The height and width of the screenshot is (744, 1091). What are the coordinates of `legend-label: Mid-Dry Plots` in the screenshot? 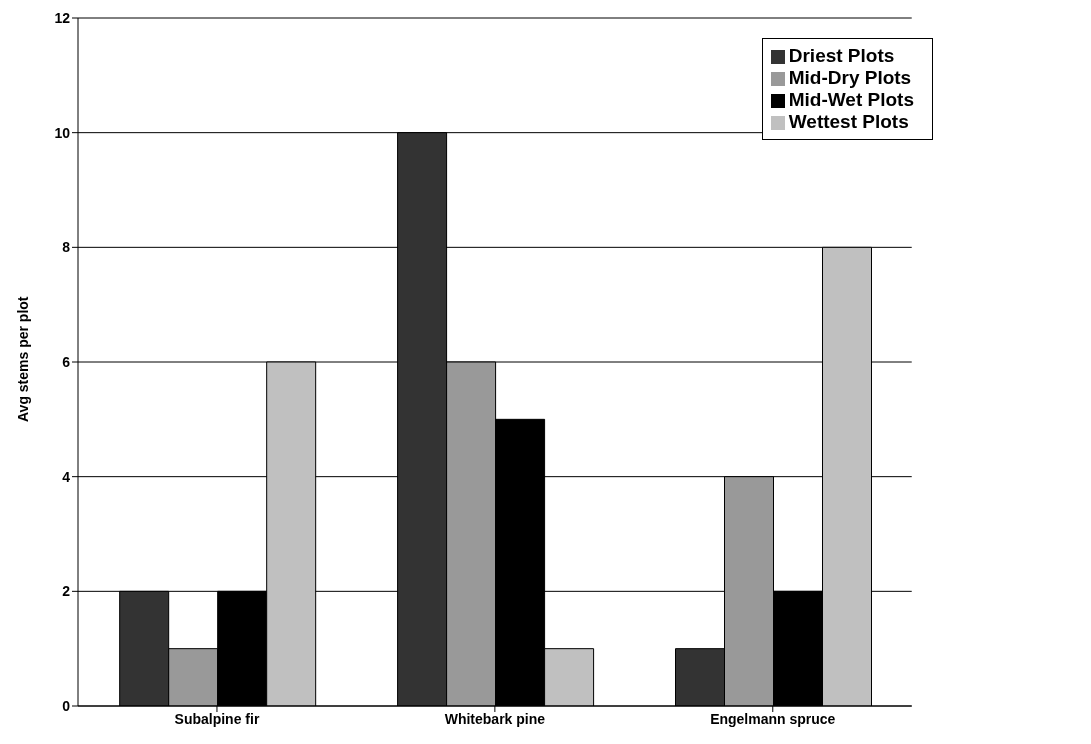 It's located at (850, 77).